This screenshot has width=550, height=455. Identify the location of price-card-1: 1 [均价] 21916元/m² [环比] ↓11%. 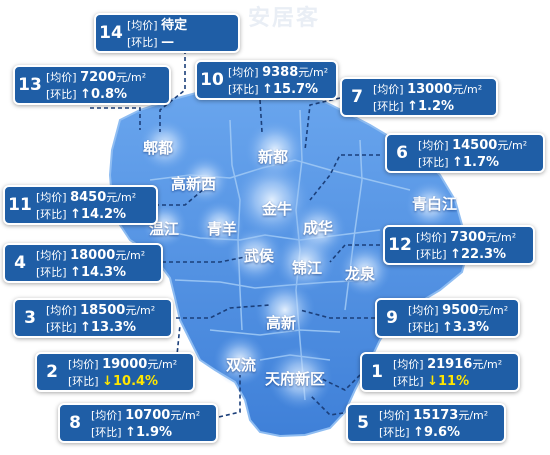
(440, 372).